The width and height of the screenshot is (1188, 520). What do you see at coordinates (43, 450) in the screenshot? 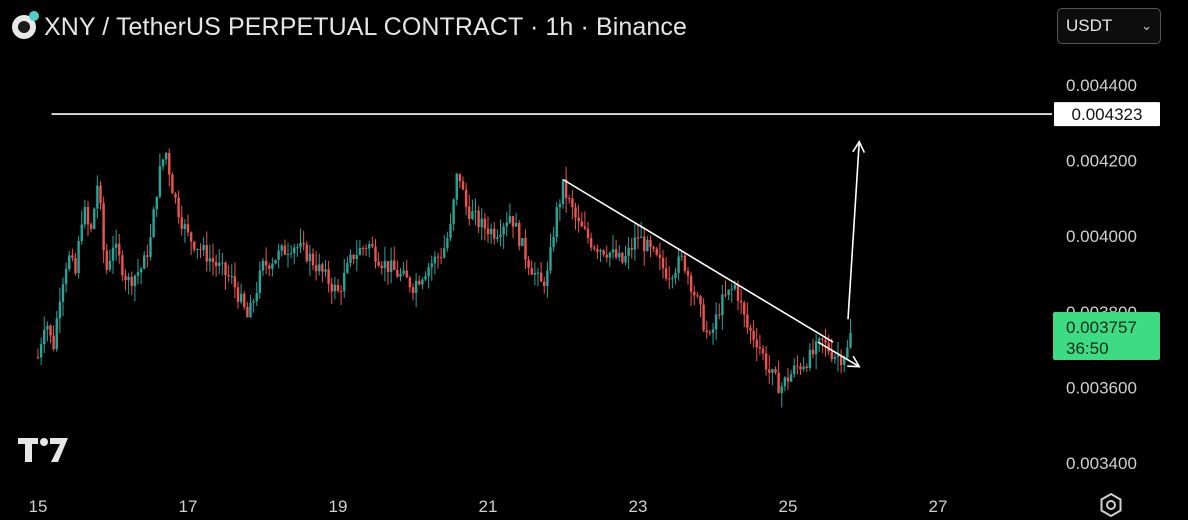
I see `tradingview-logo-icon` at bounding box center [43, 450].